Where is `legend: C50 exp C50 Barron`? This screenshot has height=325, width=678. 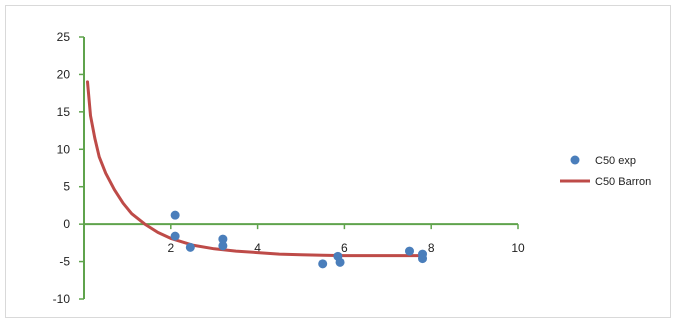
legend: C50 exp C50 Barron is located at coordinates (605, 171).